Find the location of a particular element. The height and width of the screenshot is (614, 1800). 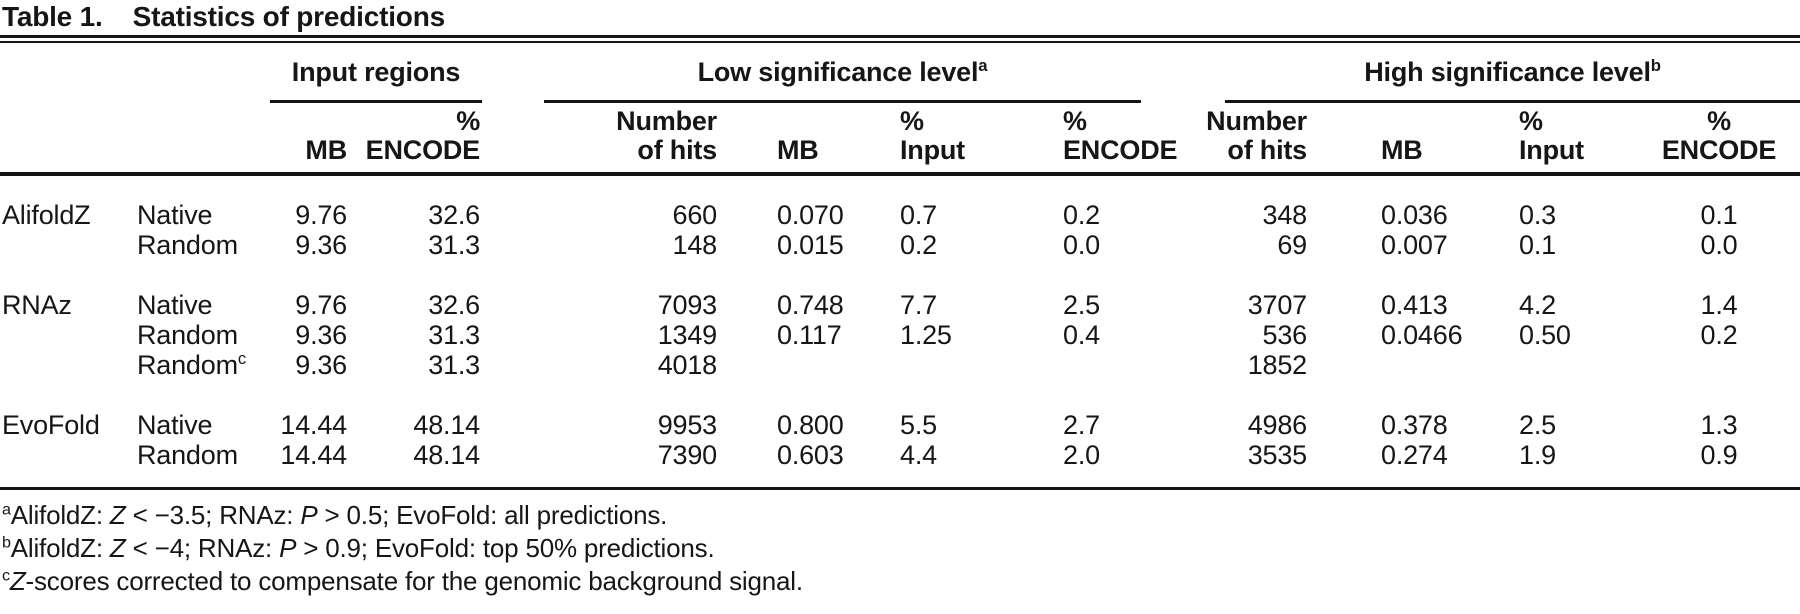

value-cell: 7390 is located at coordinates (687, 455).